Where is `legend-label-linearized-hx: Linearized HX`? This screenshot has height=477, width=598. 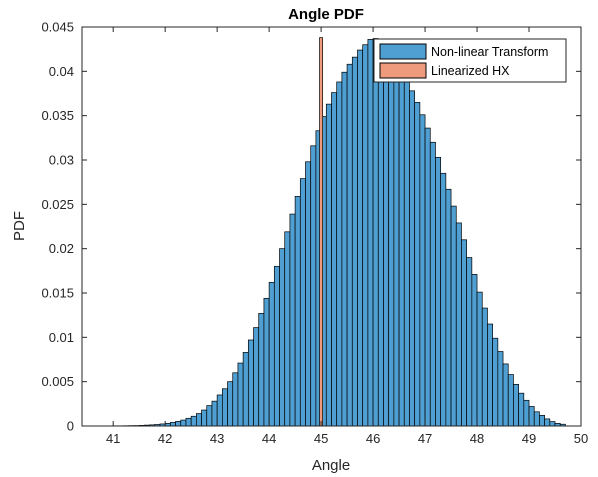 legend-label-linearized-hx: Linearized HX is located at coordinates (470, 71).